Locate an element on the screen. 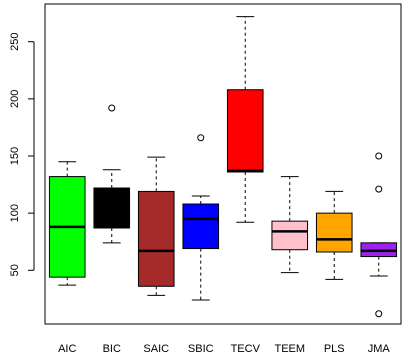  y-tick-label: 250 is located at coordinates (15, 42).